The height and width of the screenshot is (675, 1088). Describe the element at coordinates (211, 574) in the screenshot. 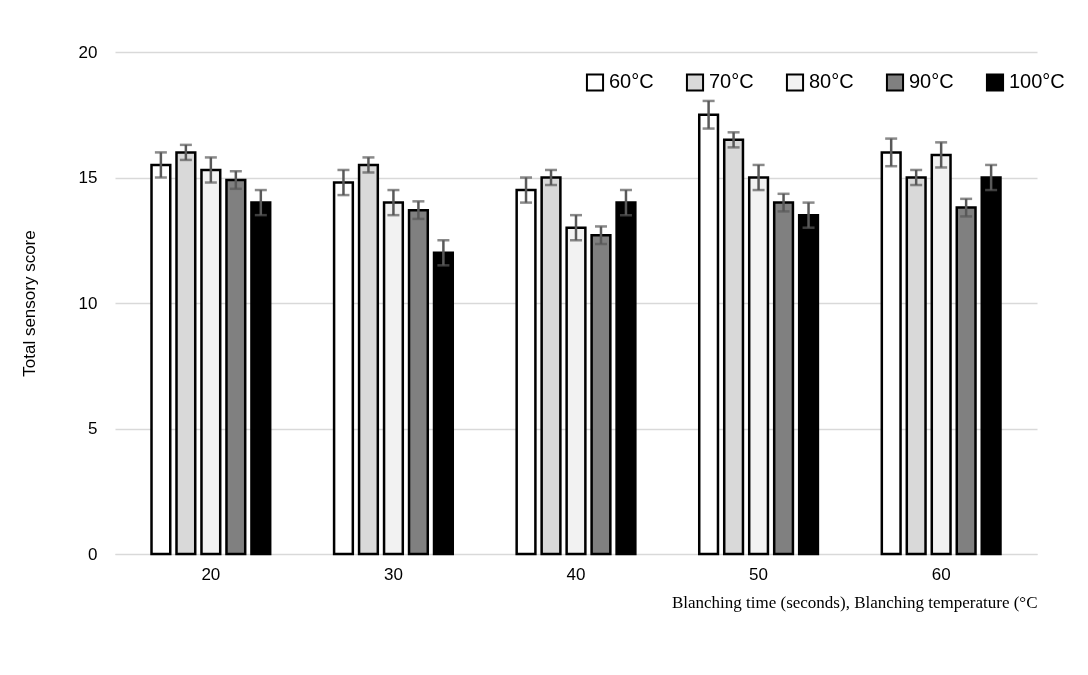

I see `x-tick-label: 20` at that location.